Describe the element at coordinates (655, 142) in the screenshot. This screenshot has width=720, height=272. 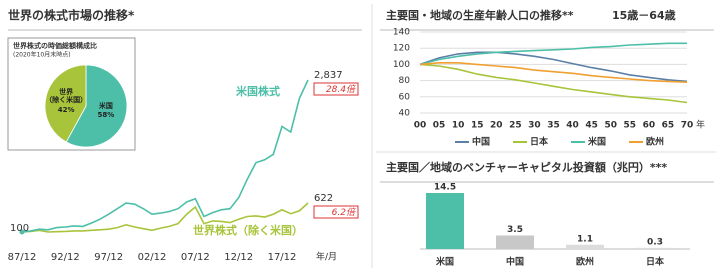
I see `legend-label: 欧州` at that location.